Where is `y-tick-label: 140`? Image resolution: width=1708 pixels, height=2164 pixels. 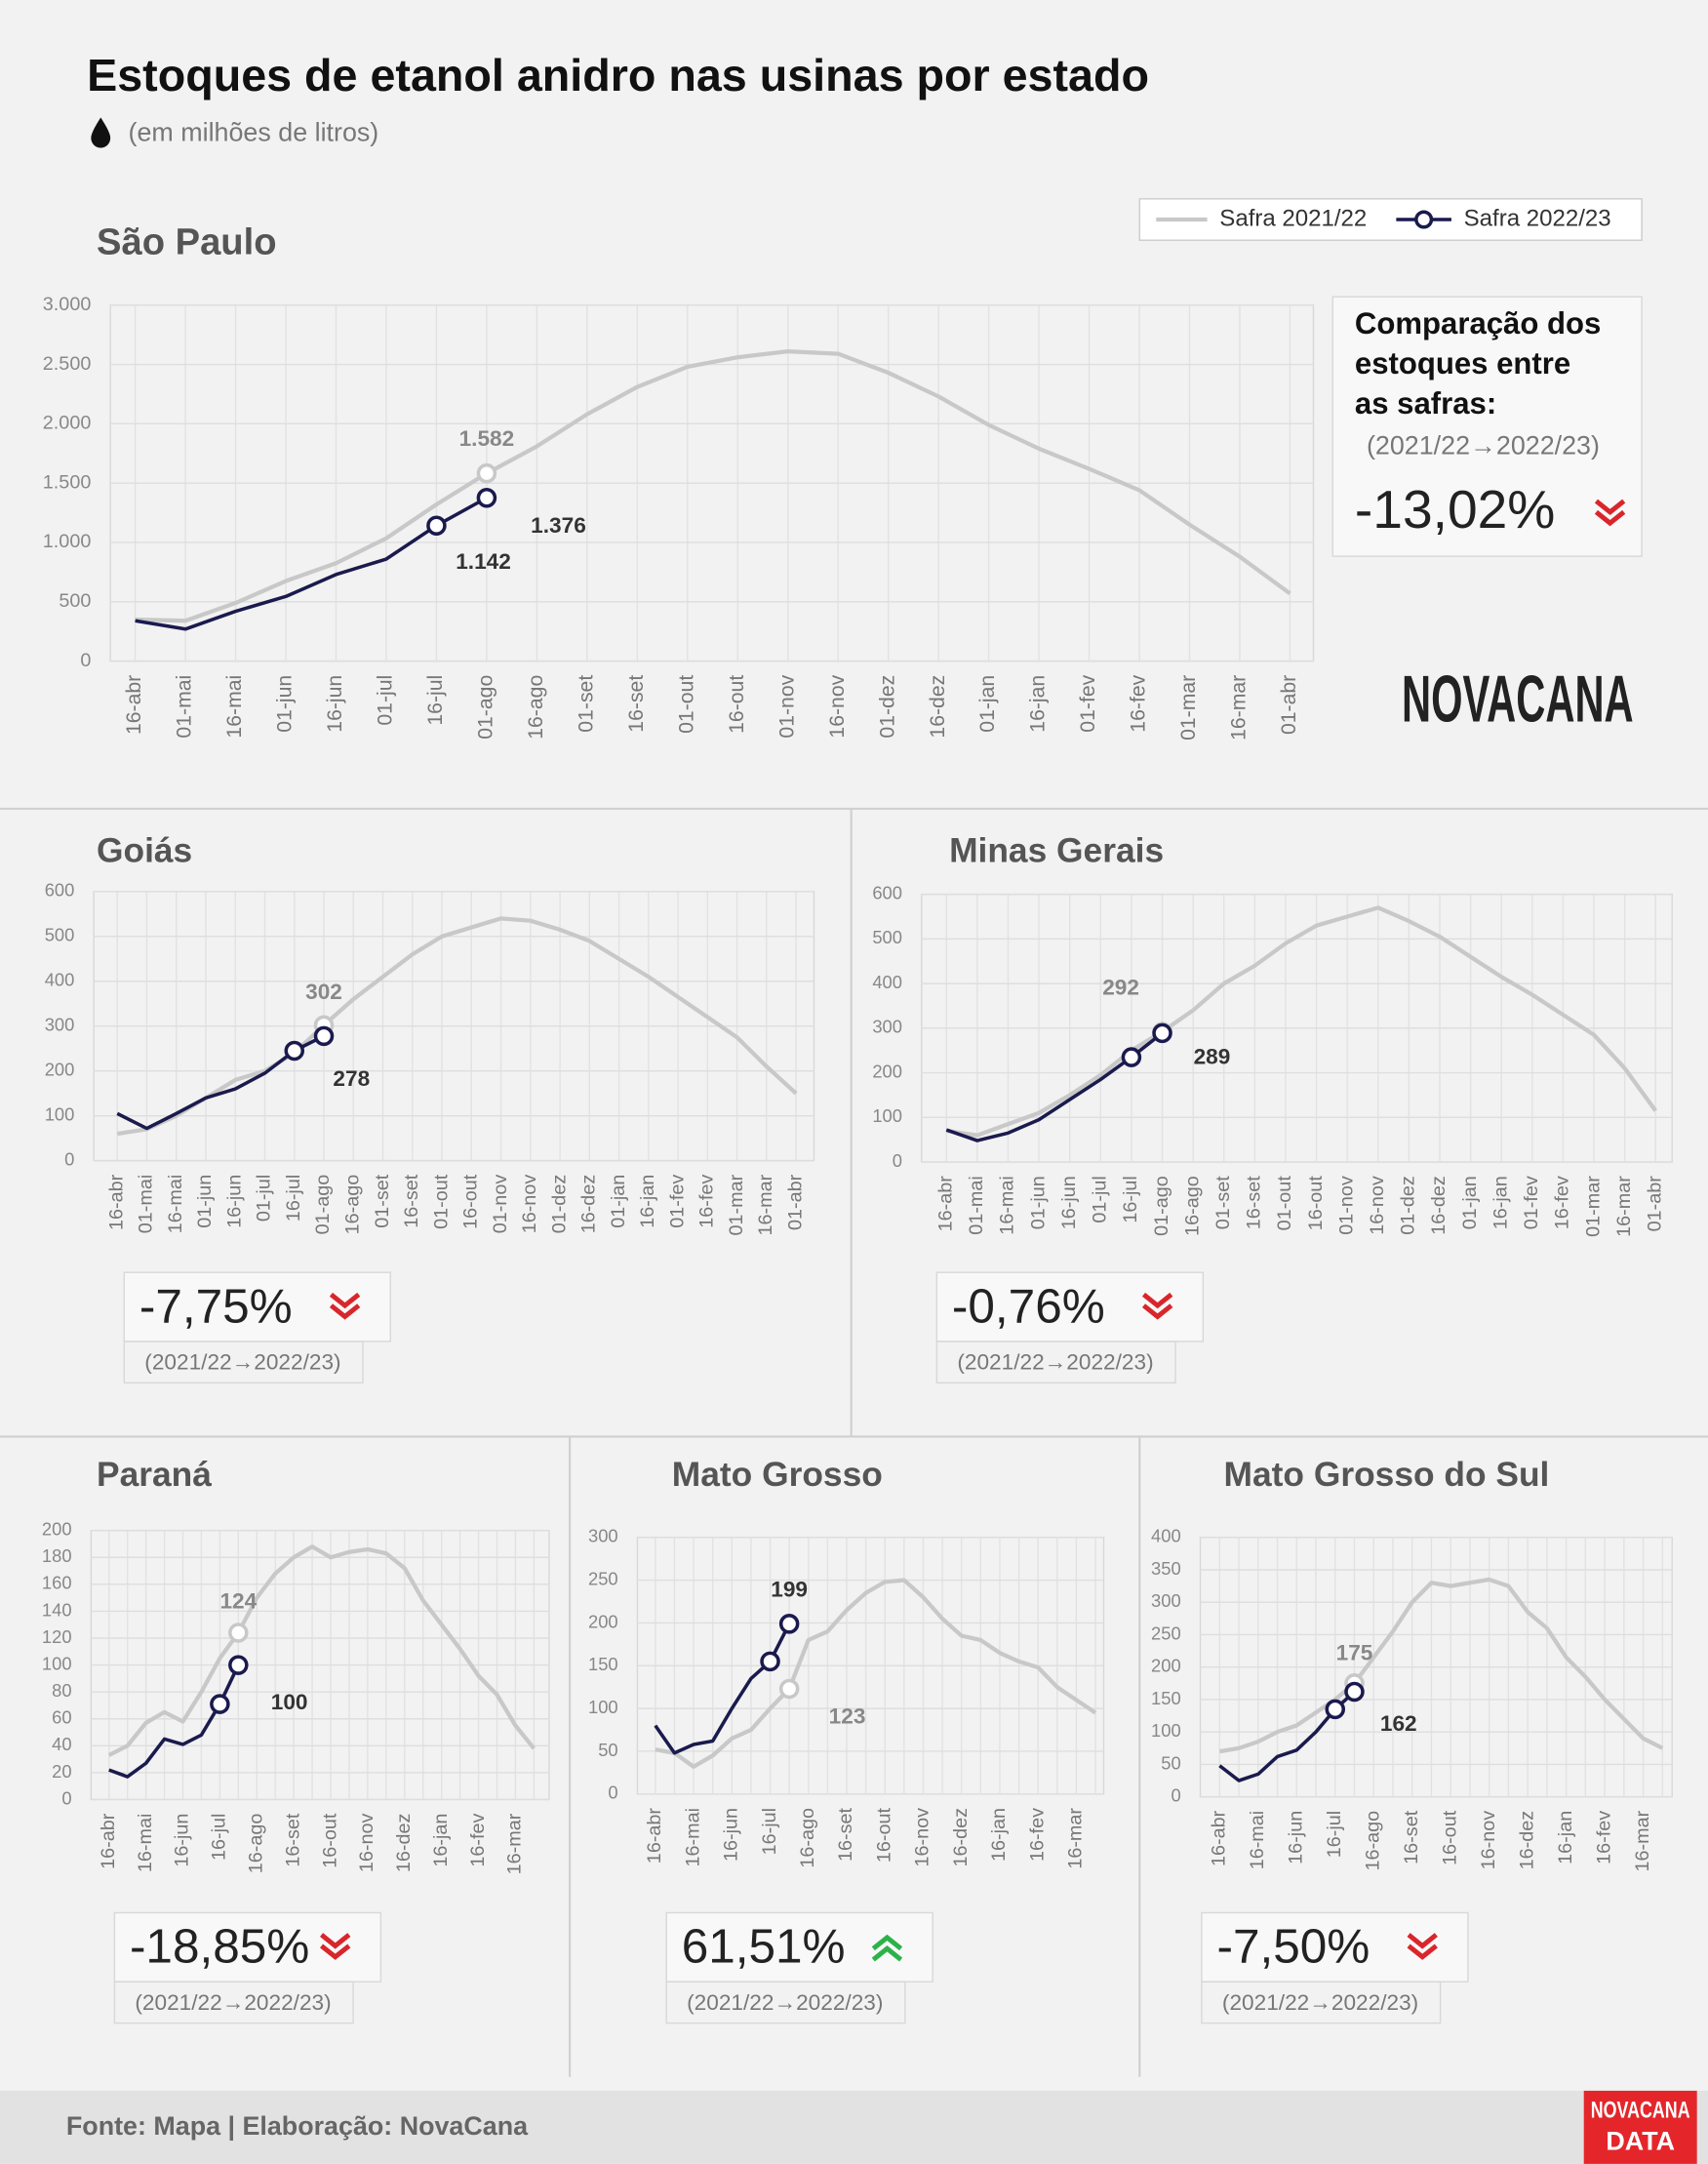 y-tick-label: 140 is located at coordinates (57, 1609).